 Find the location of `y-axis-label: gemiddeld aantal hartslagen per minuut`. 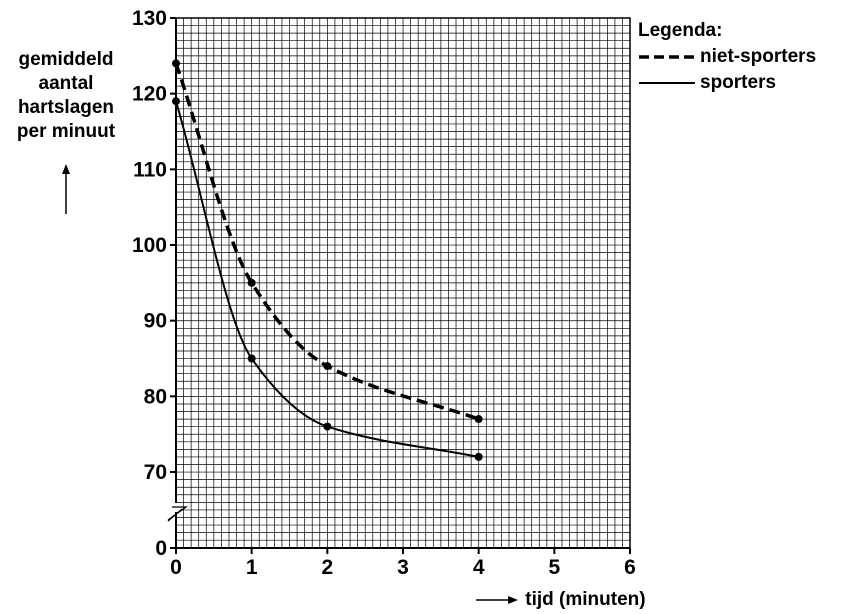

y-axis-label: gemiddeld aantal hartslagen per minuut is located at coordinates (66, 96).